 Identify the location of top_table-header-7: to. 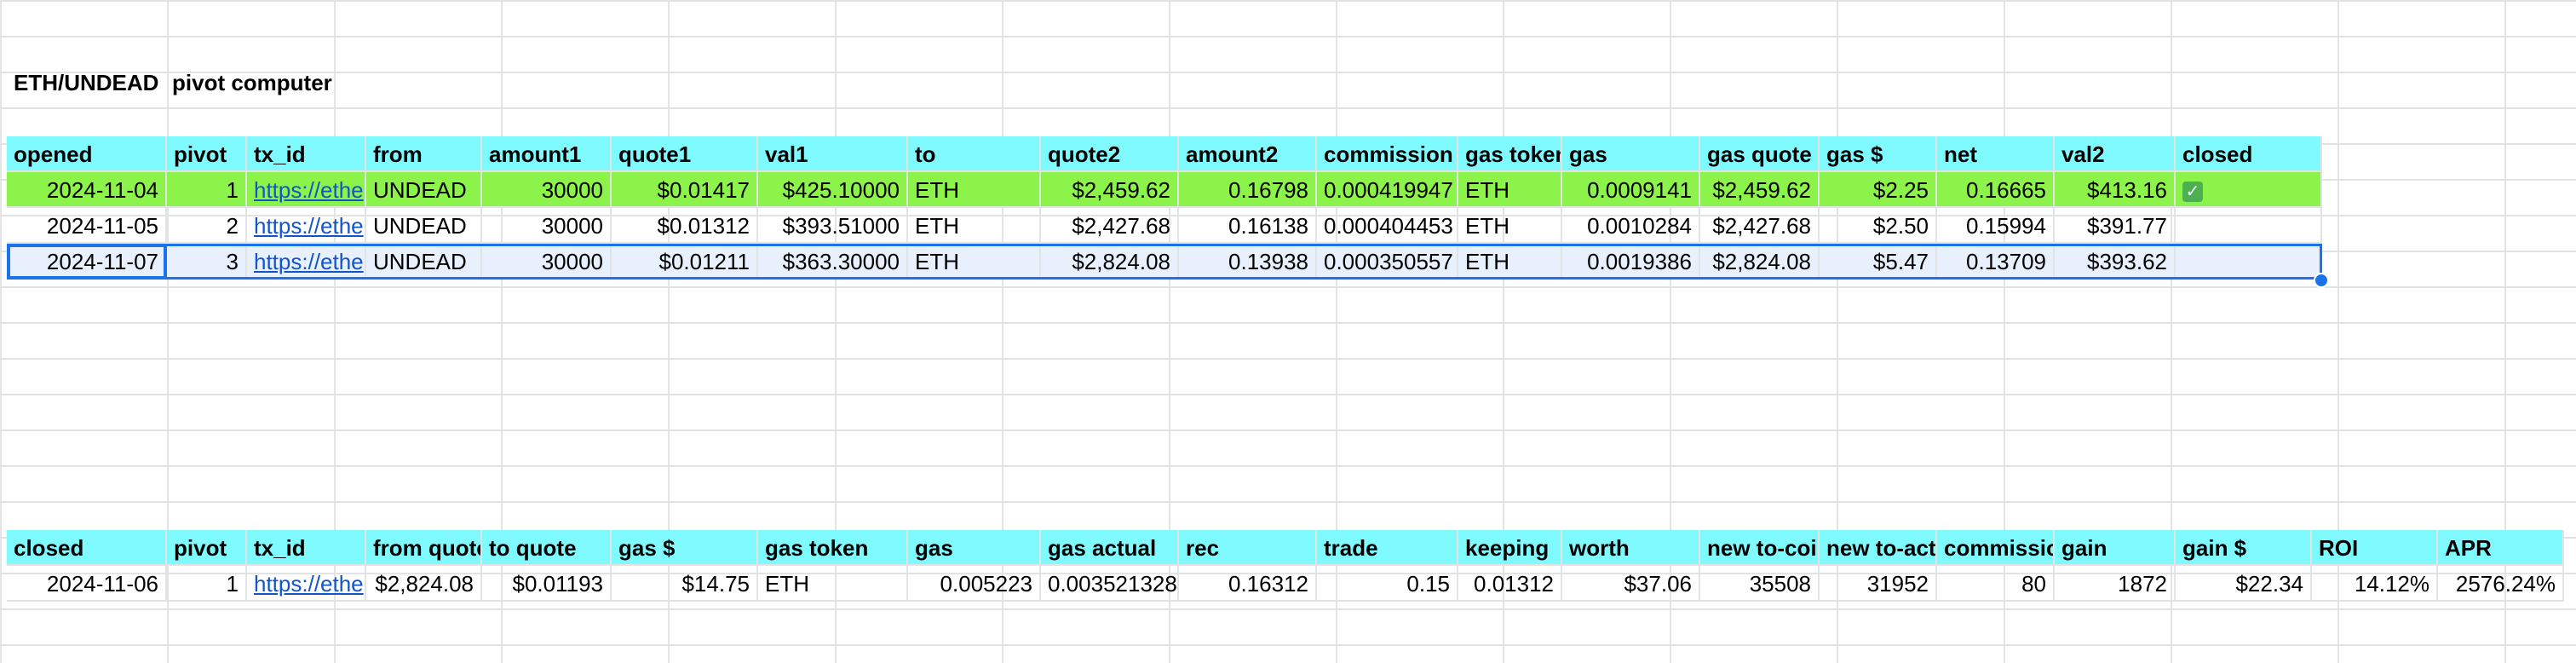
(974, 154).